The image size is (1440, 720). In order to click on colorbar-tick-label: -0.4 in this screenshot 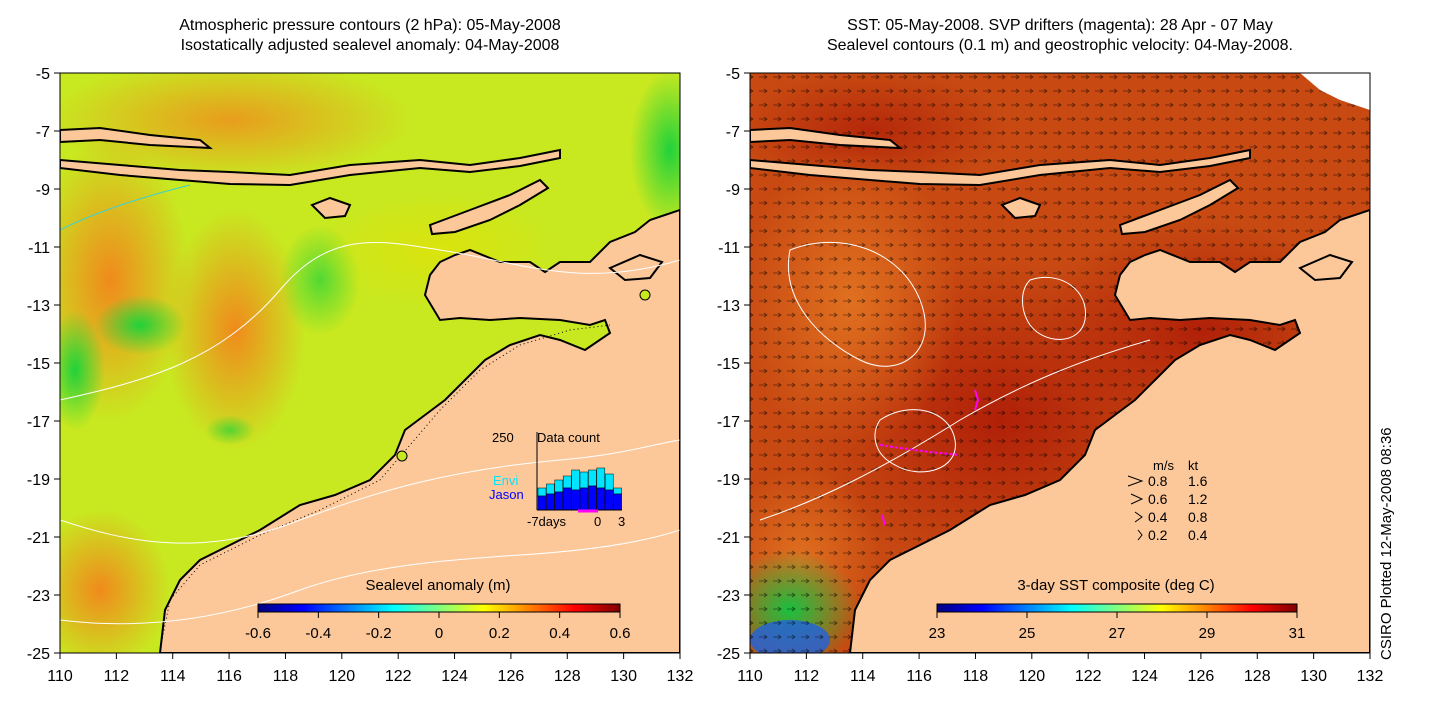, I will do `click(318, 633)`.